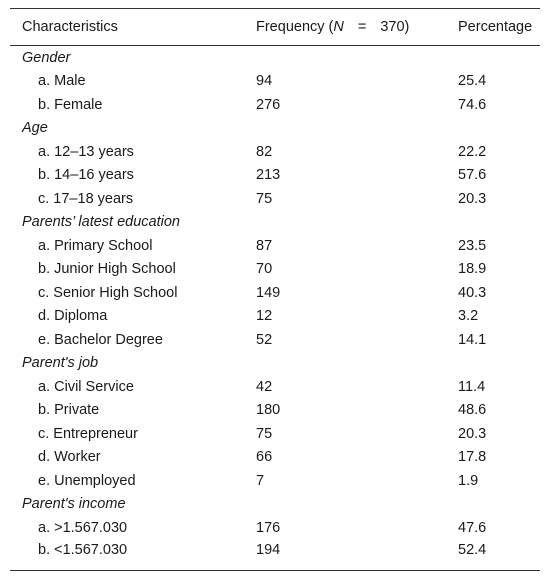 The height and width of the screenshot is (576, 549). What do you see at coordinates (275, 246) in the screenshot?
I see `data-row: a. Primary School 87 23.5` at bounding box center [275, 246].